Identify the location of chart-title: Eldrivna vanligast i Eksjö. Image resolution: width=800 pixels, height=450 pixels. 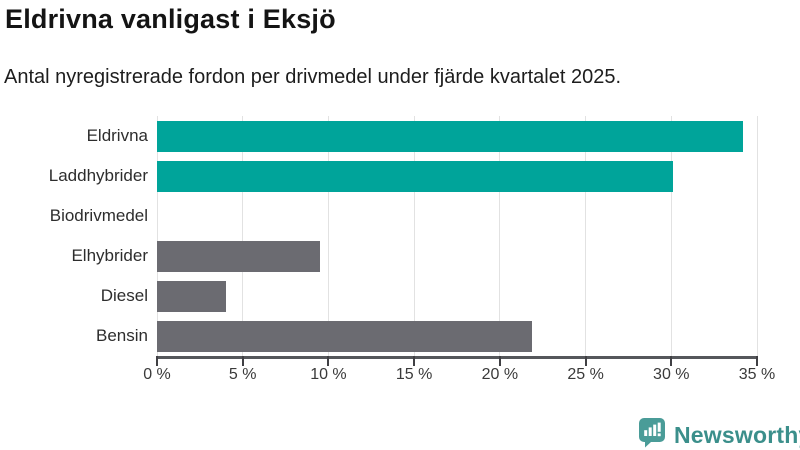
(170, 19).